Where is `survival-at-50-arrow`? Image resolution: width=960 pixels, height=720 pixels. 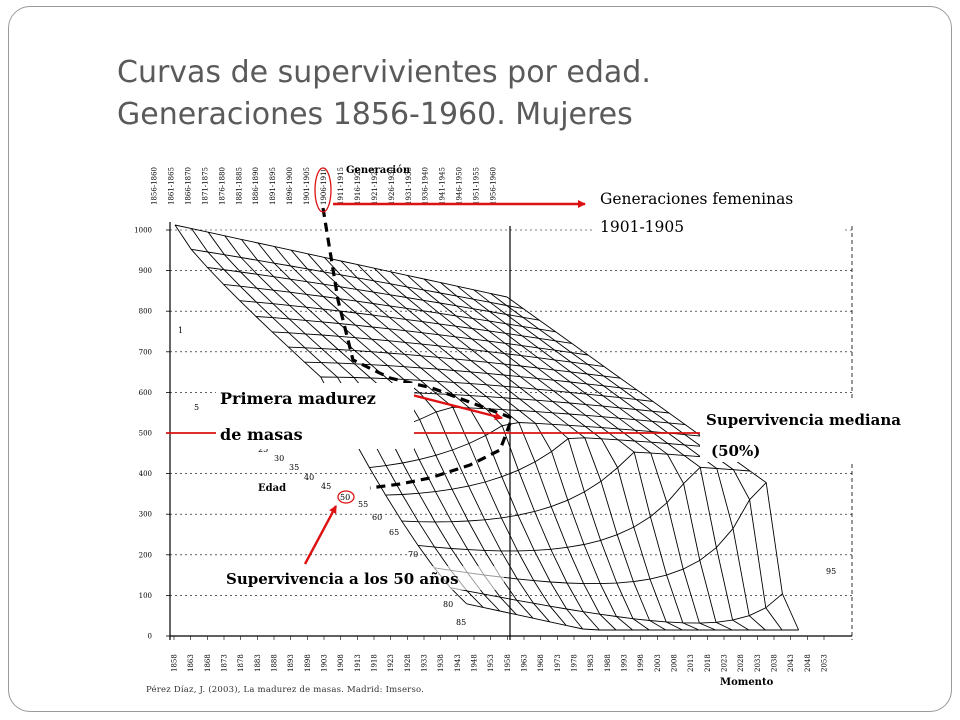
survival-at-50-arrow is located at coordinates (320, 535).